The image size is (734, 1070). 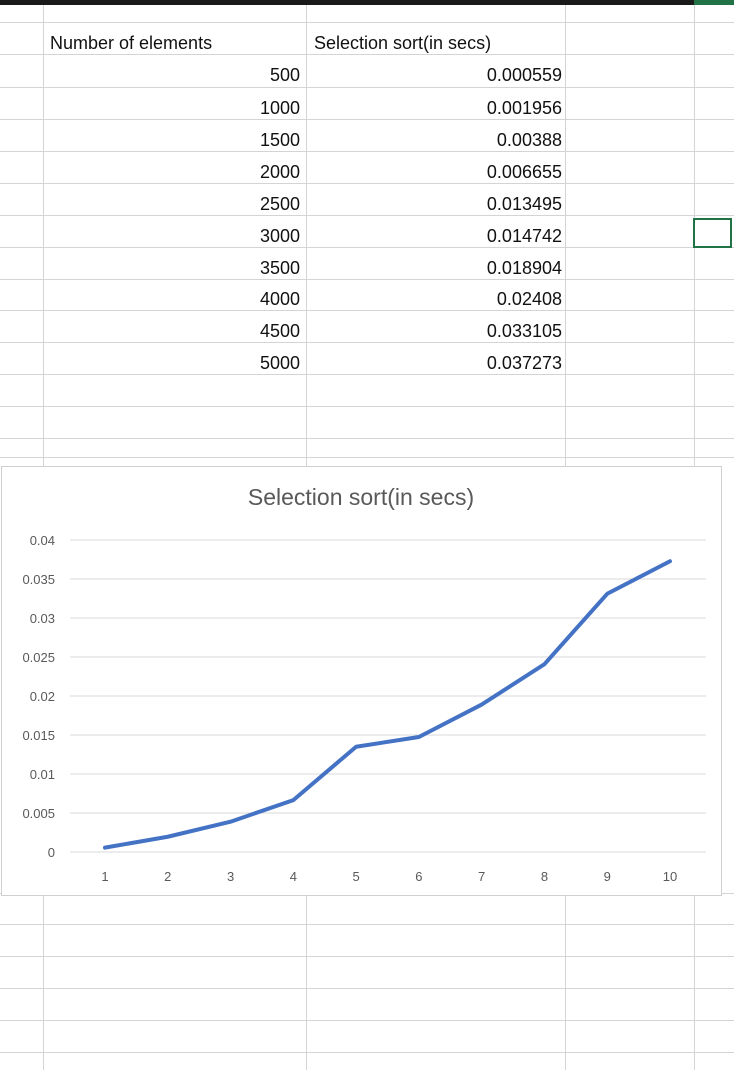 What do you see at coordinates (529, 140) in the screenshot?
I see `cell-time: 0.00388` at bounding box center [529, 140].